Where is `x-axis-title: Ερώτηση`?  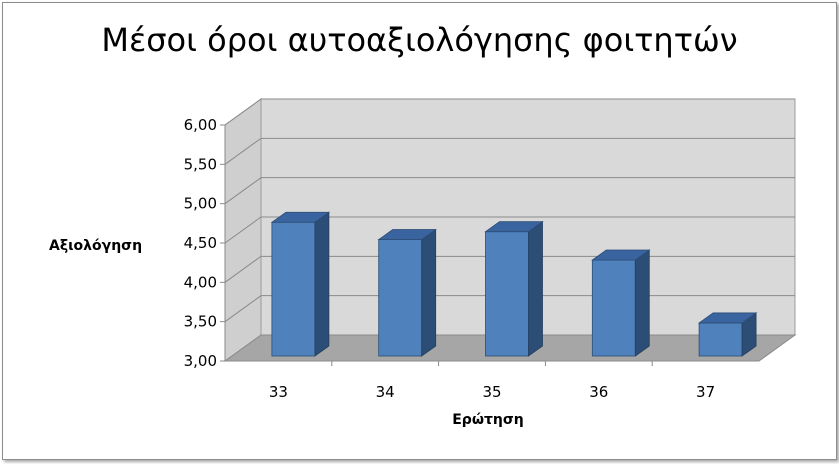 x-axis-title: Ερώτηση is located at coordinates (488, 420).